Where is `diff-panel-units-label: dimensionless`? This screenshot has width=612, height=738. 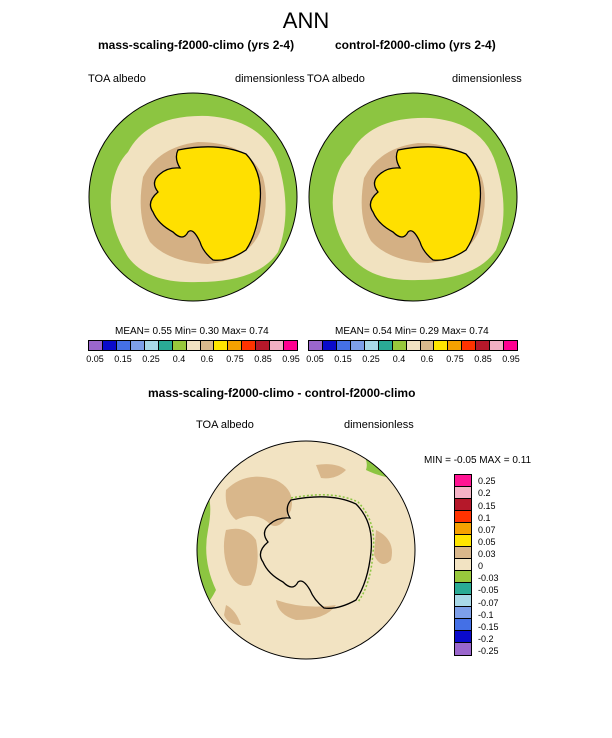 diff-panel-units-label: dimensionless is located at coordinates (379, 425).